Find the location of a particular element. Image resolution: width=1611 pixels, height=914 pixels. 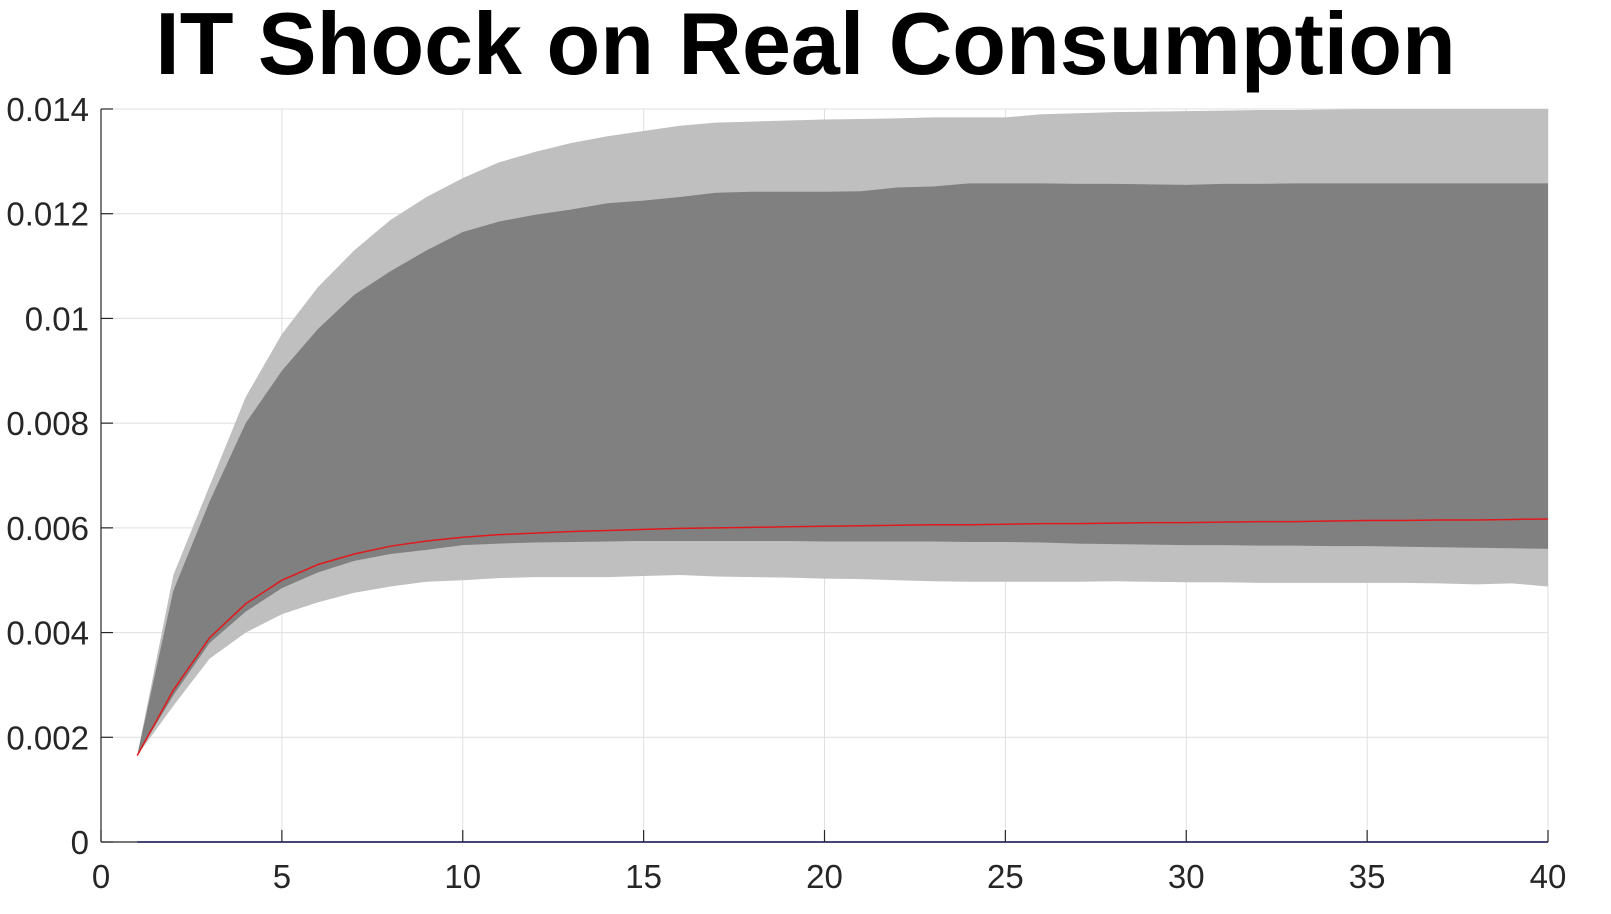

x-tick-label: 0 is located at coordinates (101, 876).